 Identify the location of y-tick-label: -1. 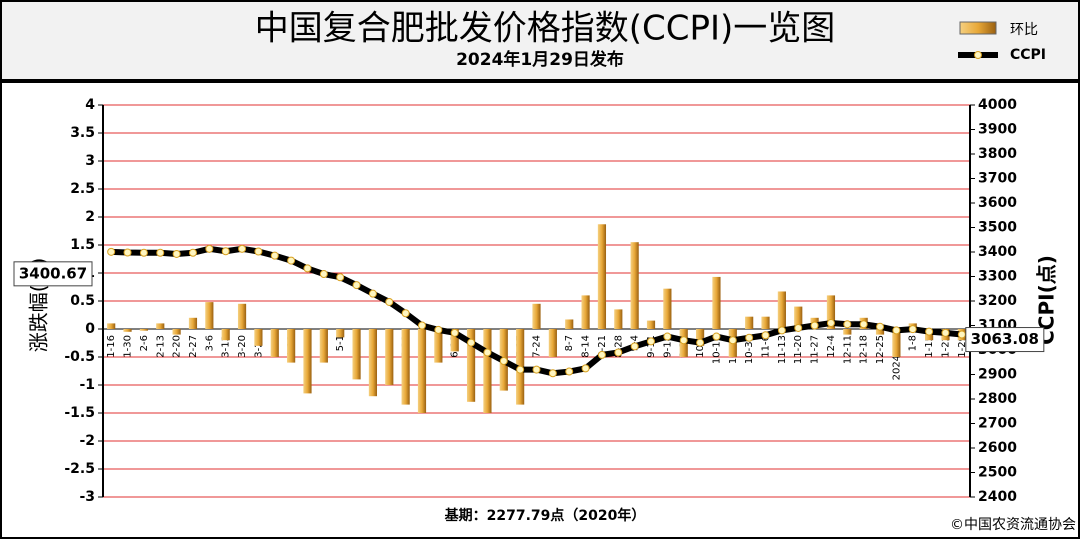
(87, 385).